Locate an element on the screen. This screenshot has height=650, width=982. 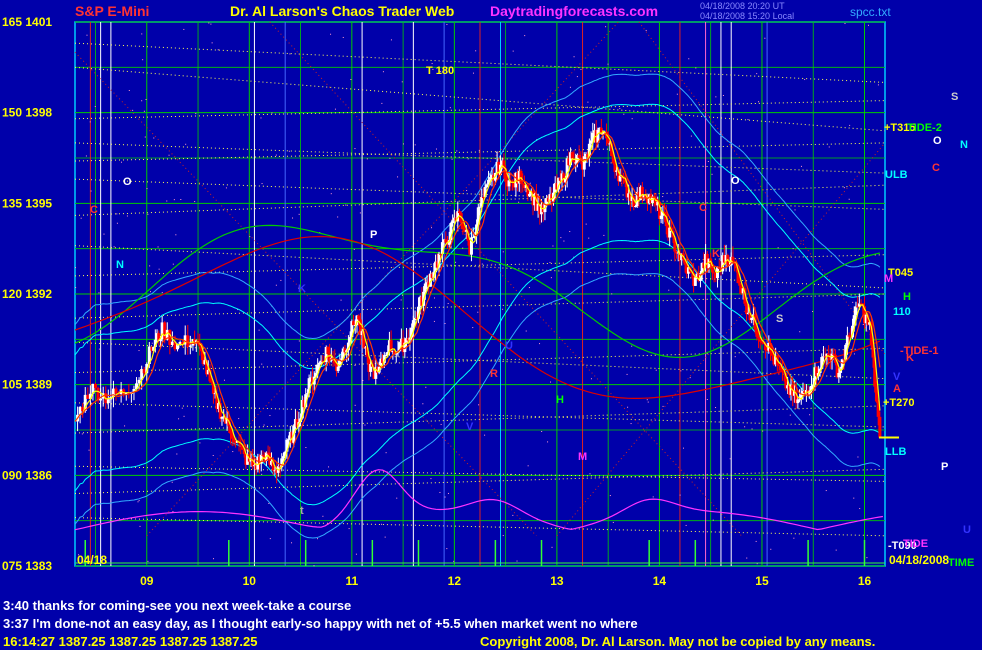
site-url: Daytradingforecasts.com is located at coordinates (574, 11).